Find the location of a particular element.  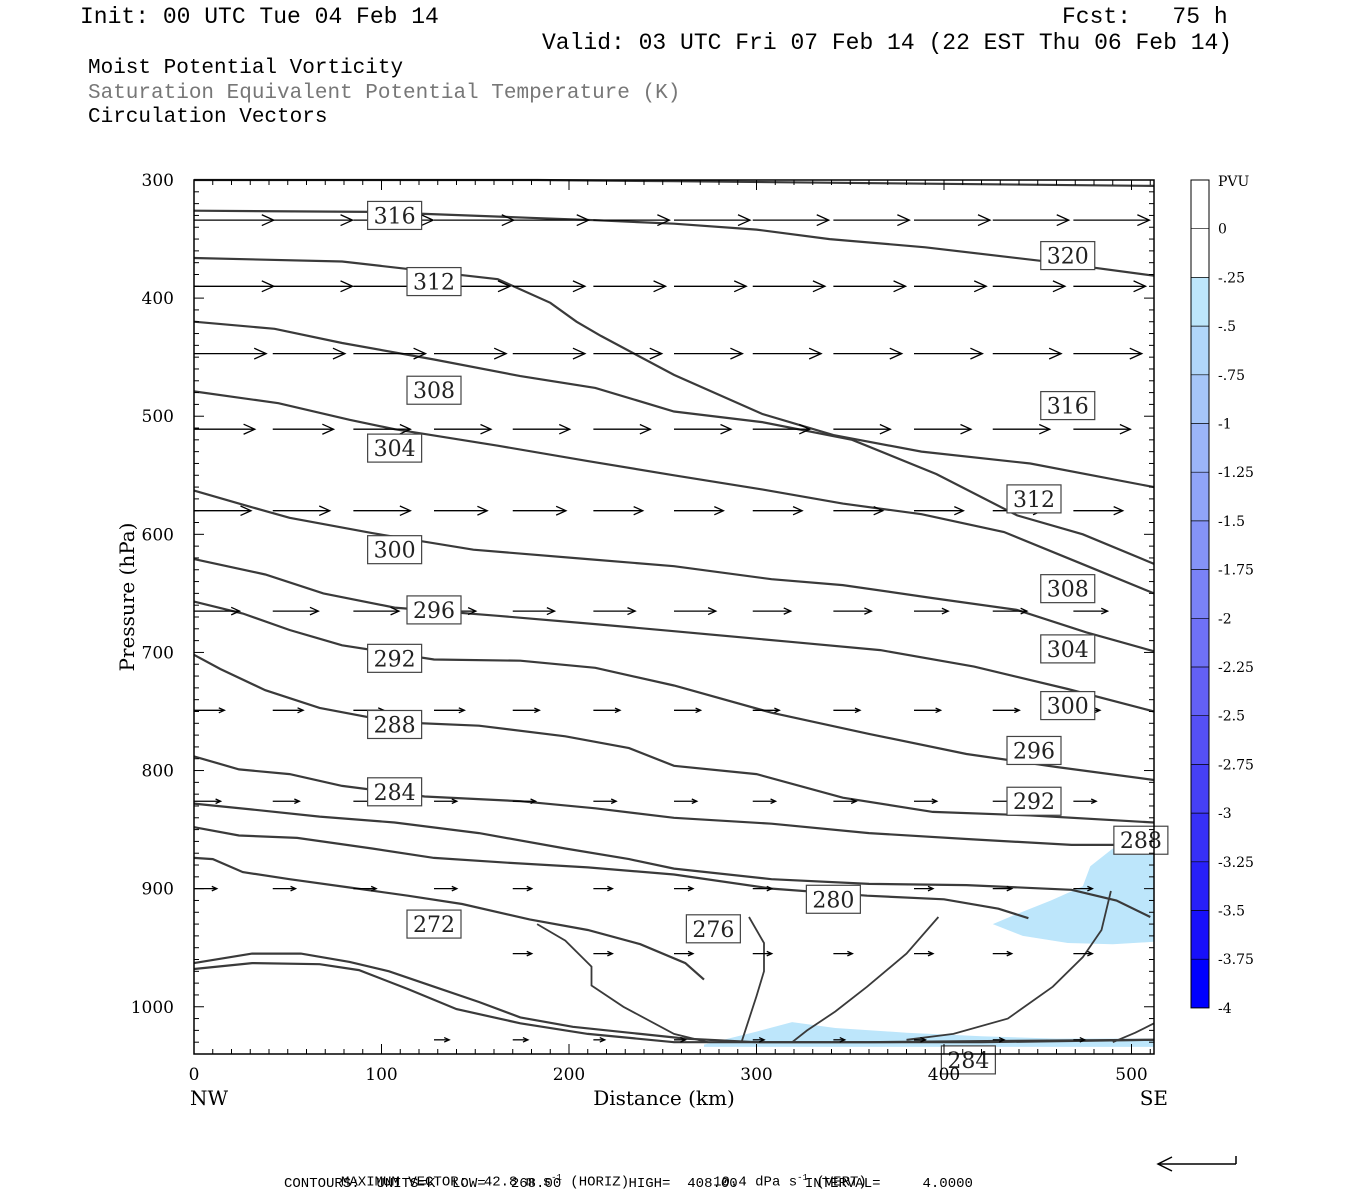

vert-exp: -1 is located at coordinates (802, 1178).